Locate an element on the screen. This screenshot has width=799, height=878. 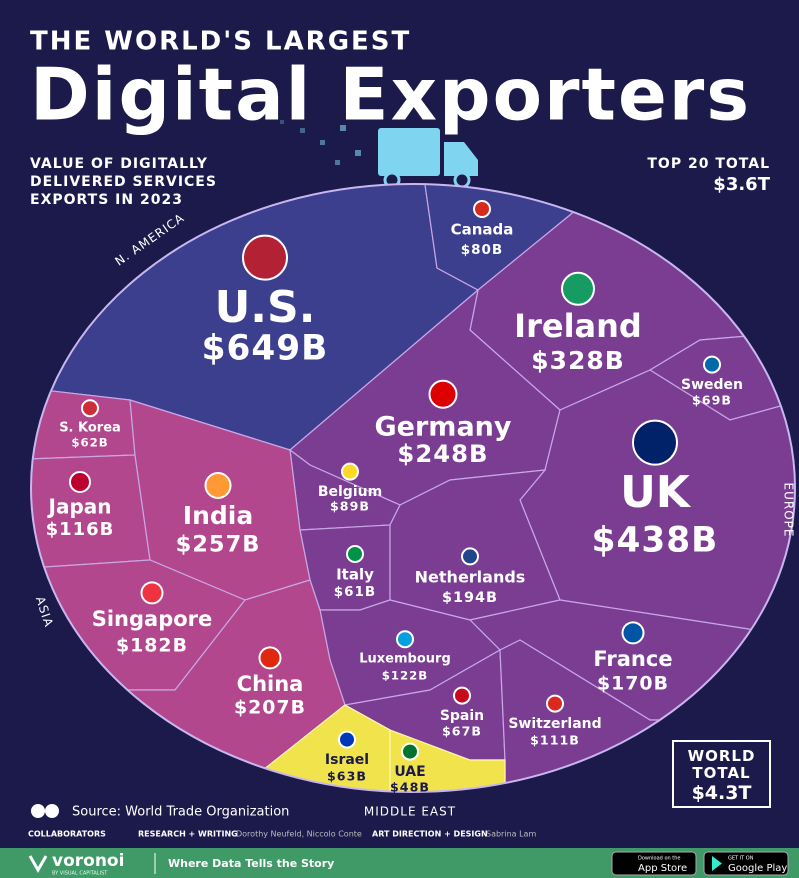
country-name: India is located at coordinates (218, 515).